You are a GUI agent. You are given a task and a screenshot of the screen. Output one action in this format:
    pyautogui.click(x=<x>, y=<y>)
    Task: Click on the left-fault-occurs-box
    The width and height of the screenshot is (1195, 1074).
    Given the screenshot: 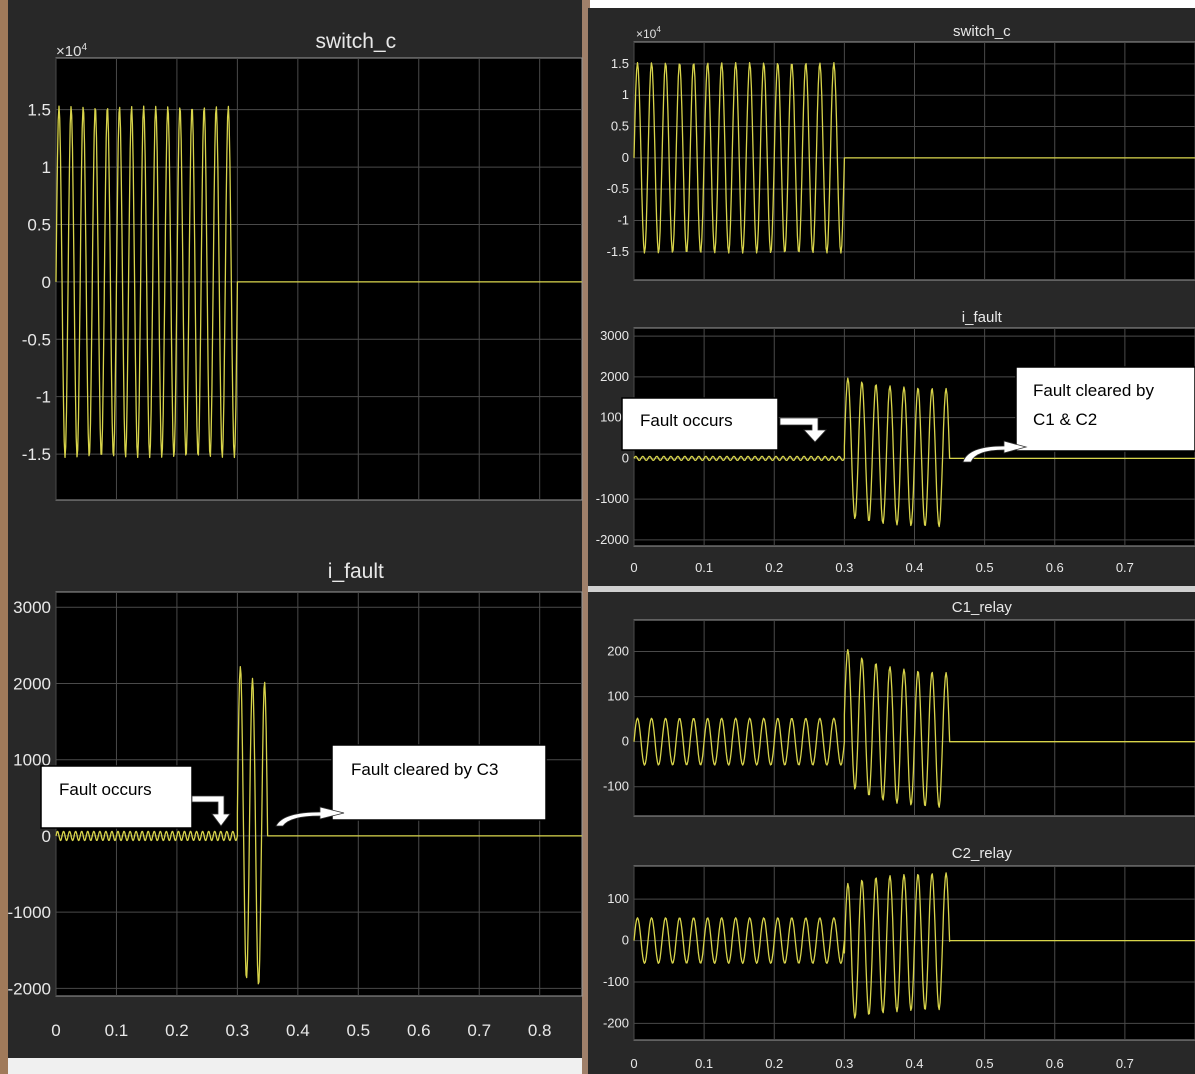 What is the action you would take?
    pyautogui.click(x=116, y=797)
    